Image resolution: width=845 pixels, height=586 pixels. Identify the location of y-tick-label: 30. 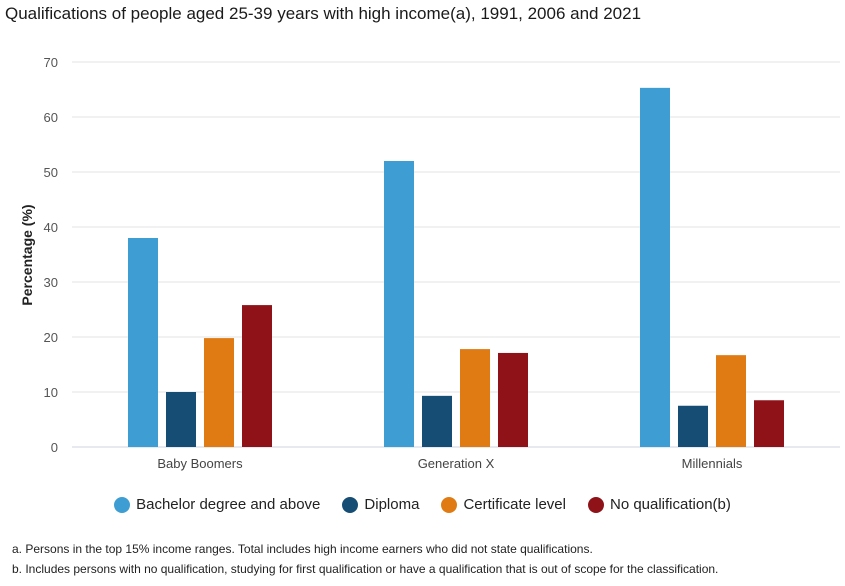
(51, 282).